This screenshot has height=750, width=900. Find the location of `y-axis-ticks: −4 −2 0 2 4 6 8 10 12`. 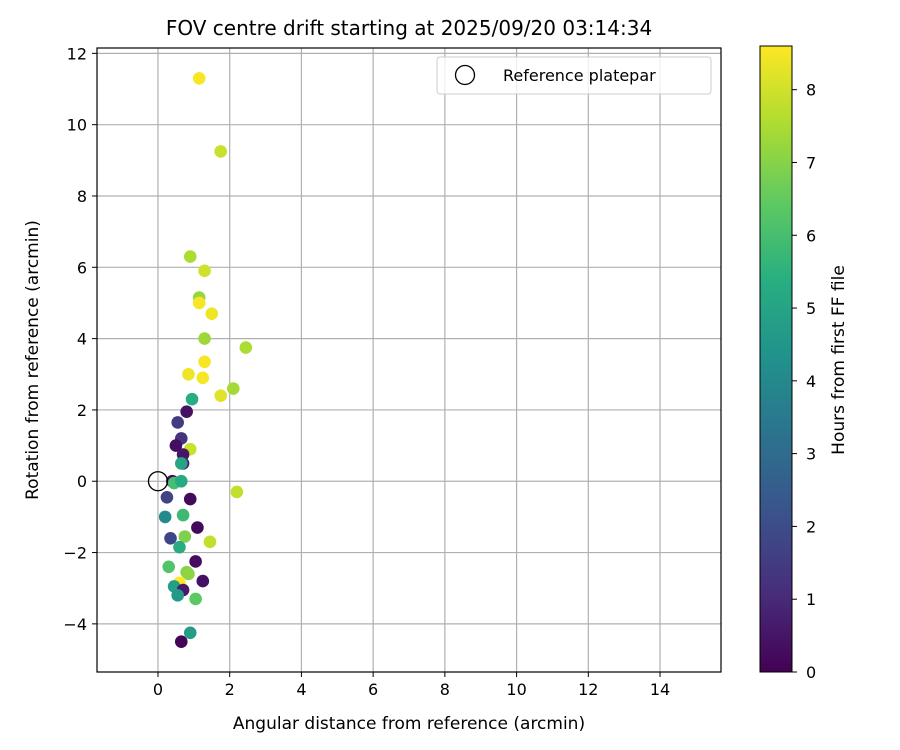

y-axis-ticks: −4 −2 0 2 4 6 8 10 12 is located at coordinates (80, 339).